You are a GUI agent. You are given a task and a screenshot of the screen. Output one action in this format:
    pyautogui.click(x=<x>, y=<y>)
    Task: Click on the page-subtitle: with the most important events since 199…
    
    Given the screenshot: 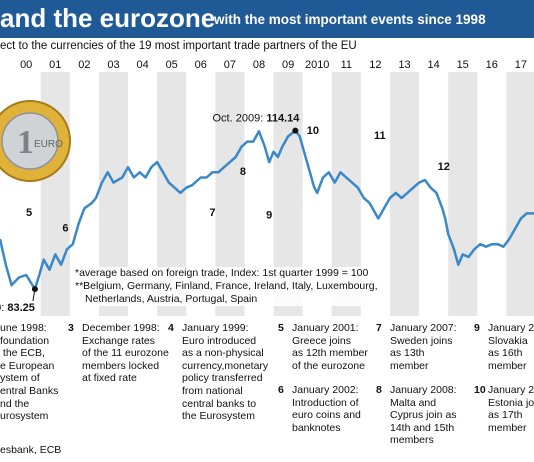 What is the action you would take?
    pyautogui.click(x=350, y=19)
    